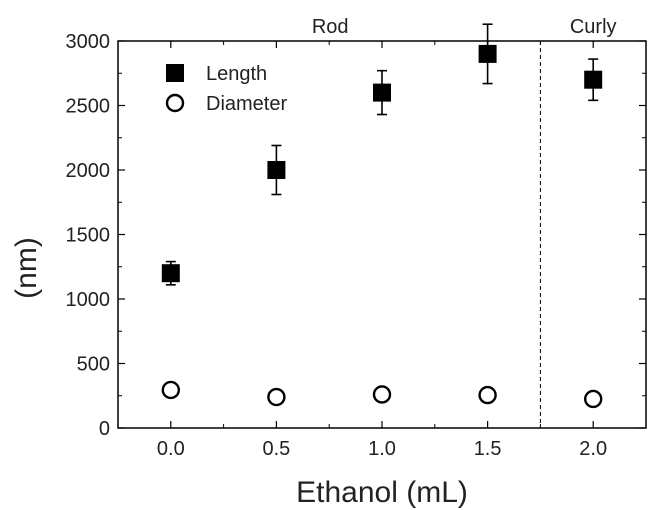 The image size is (649, 510). What do you see at coordinates (93, 365) in the screenshot?
I see `y-tick-label: 500` at bounding box center [93, 365].